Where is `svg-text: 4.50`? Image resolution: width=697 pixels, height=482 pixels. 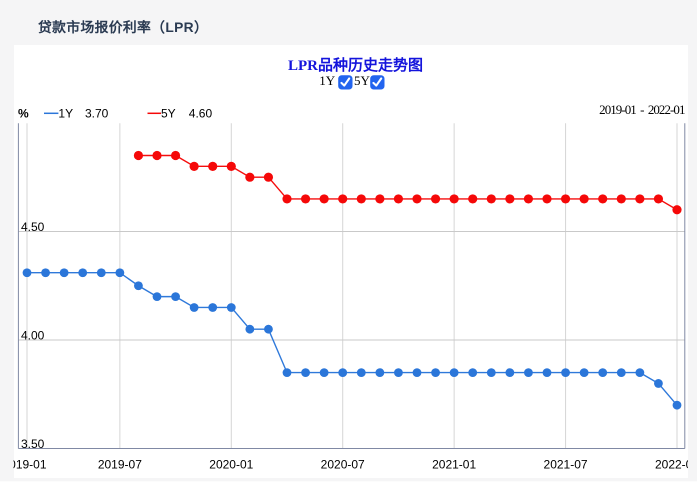 svg-text: 4.50 is located at coordinates (33, 227).